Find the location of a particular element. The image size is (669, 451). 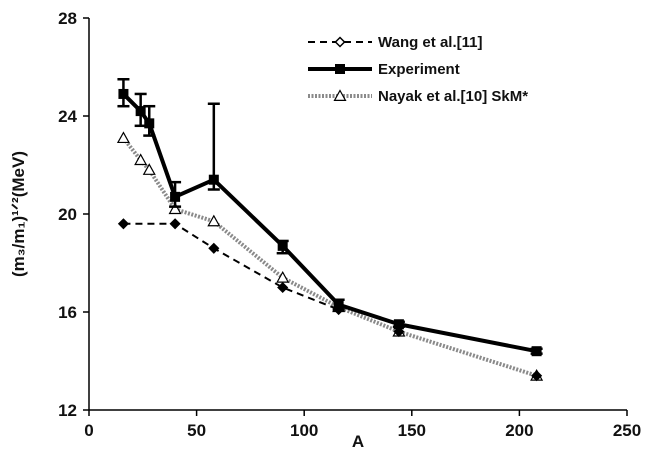

legend-item: Experiment is located at coordinates (384, 69).